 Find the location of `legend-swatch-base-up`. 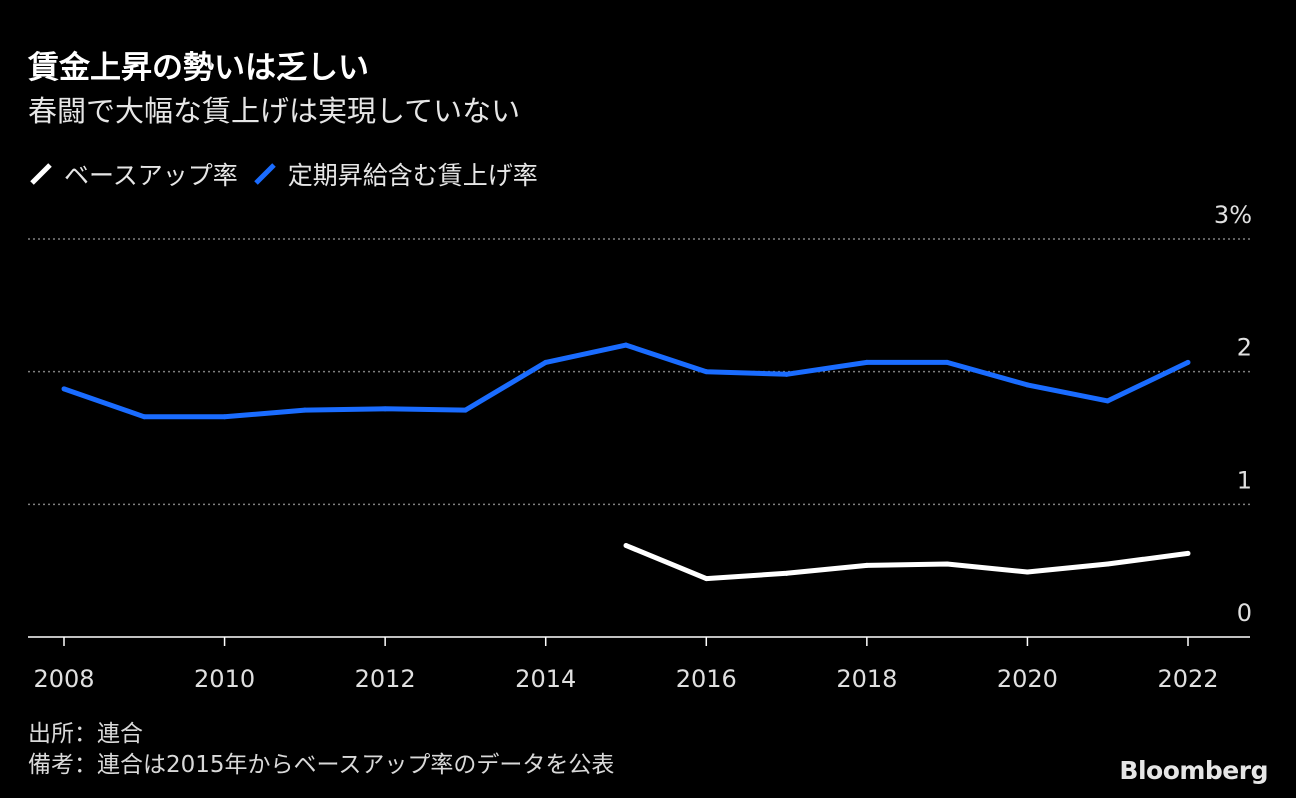

legend-swatch-base-up is located at coordinates (41, 174).